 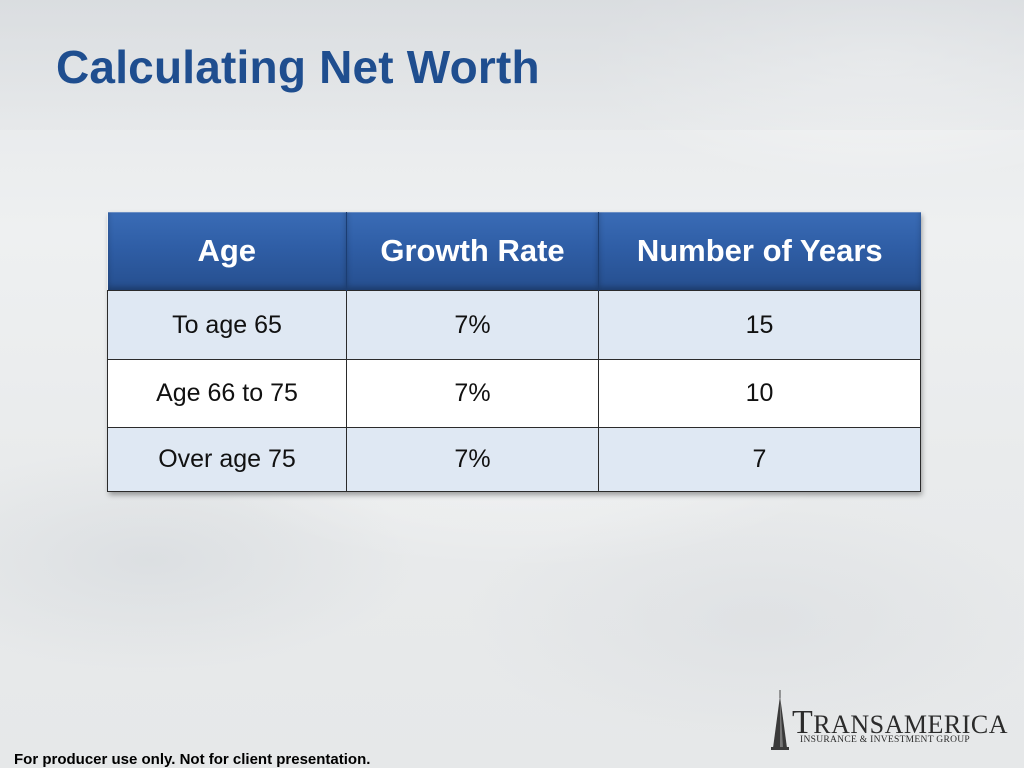 I want to click on table-header-row: Age Growth Rate Number of Years, so click(x=514, y=251).